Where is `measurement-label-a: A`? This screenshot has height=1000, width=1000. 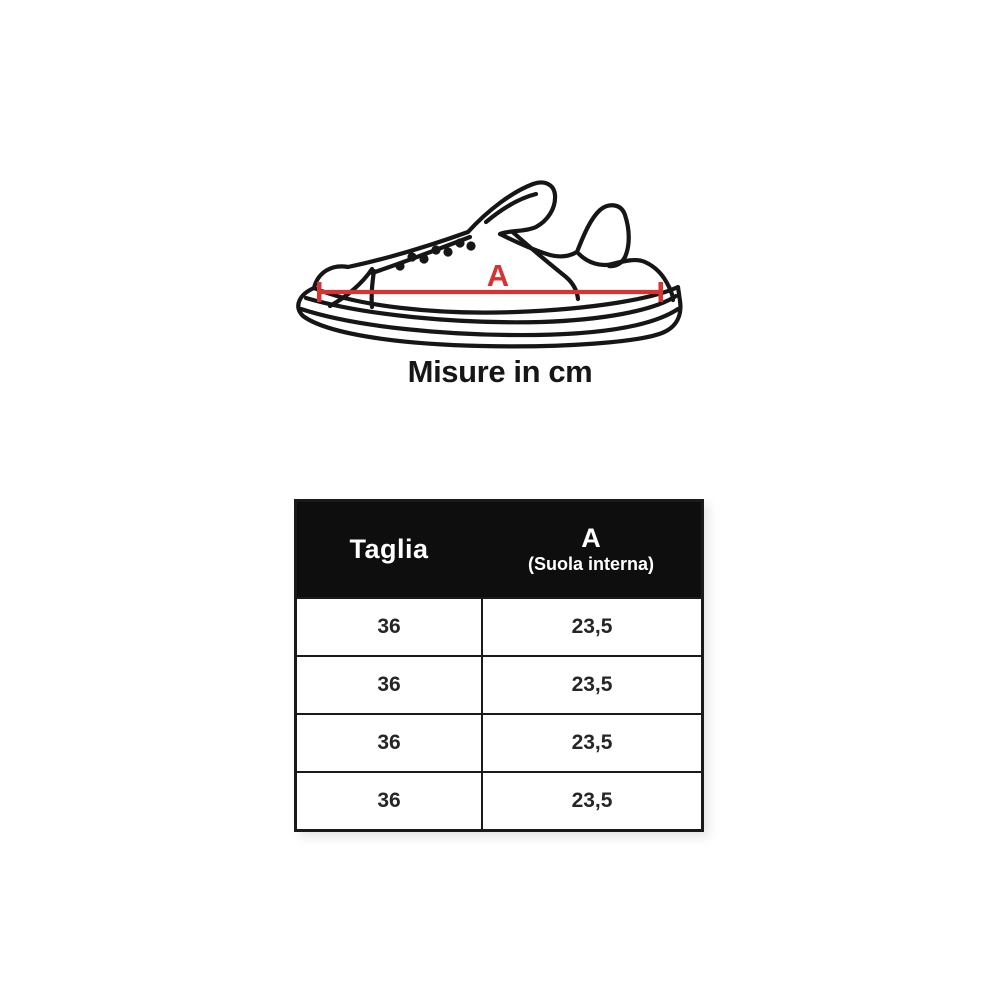
measurement-label-a: A is located at coordinates (498, 275).